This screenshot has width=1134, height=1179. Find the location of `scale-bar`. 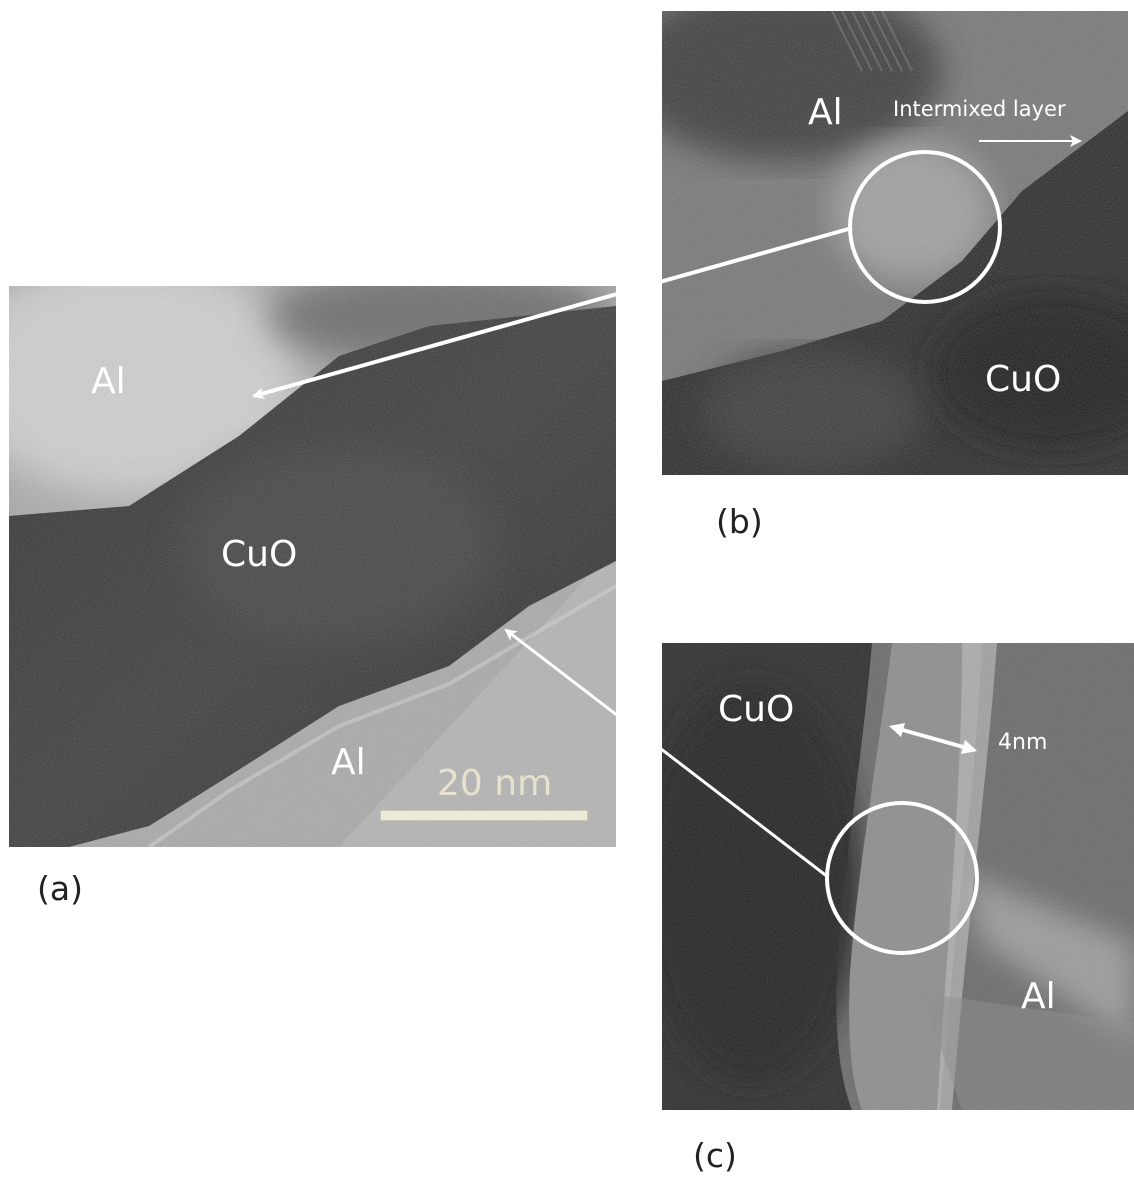

scale-bar is located at coordinates (484, 815).